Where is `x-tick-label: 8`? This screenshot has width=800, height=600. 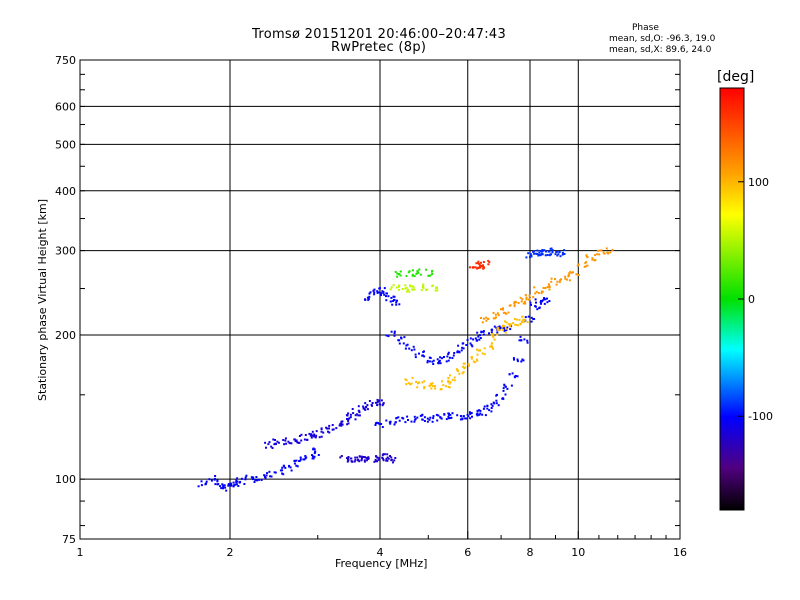
x-tick-label: 8 is located at coordinates (530, 552).